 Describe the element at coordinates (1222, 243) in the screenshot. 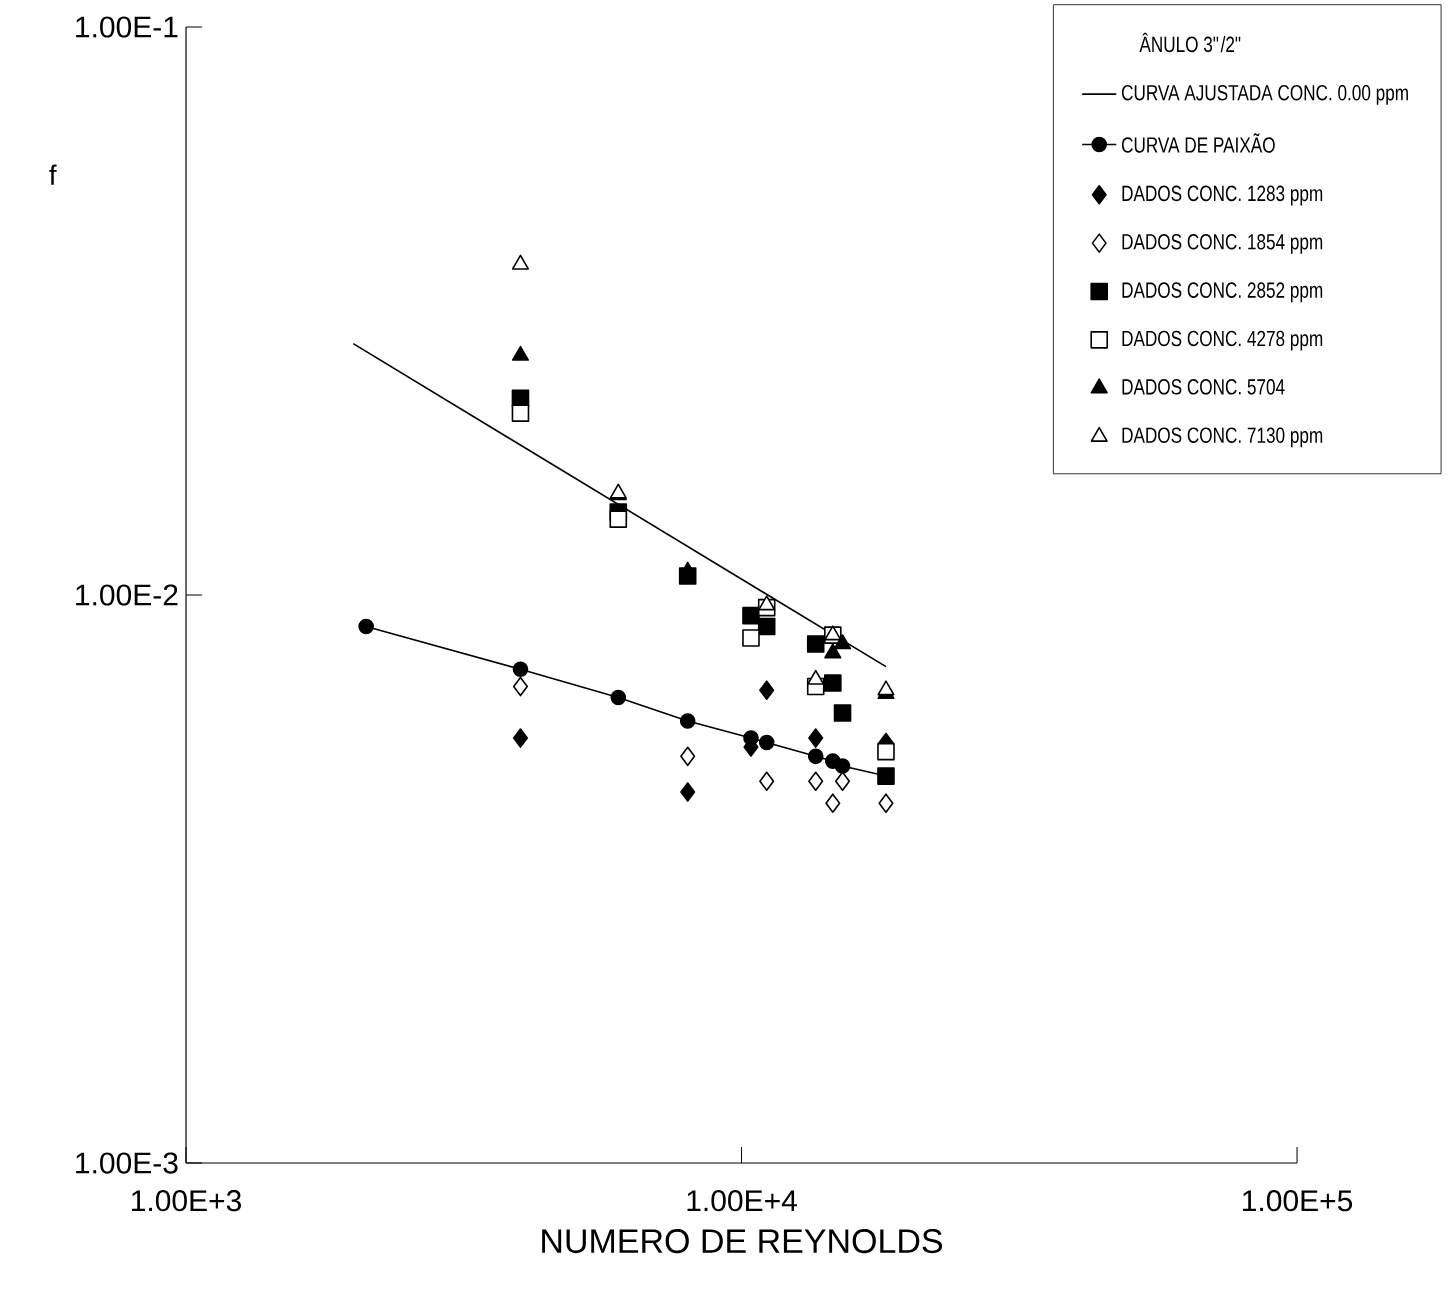

I see `legend-label: DADOS CONC. 1854 ppm` at that location.